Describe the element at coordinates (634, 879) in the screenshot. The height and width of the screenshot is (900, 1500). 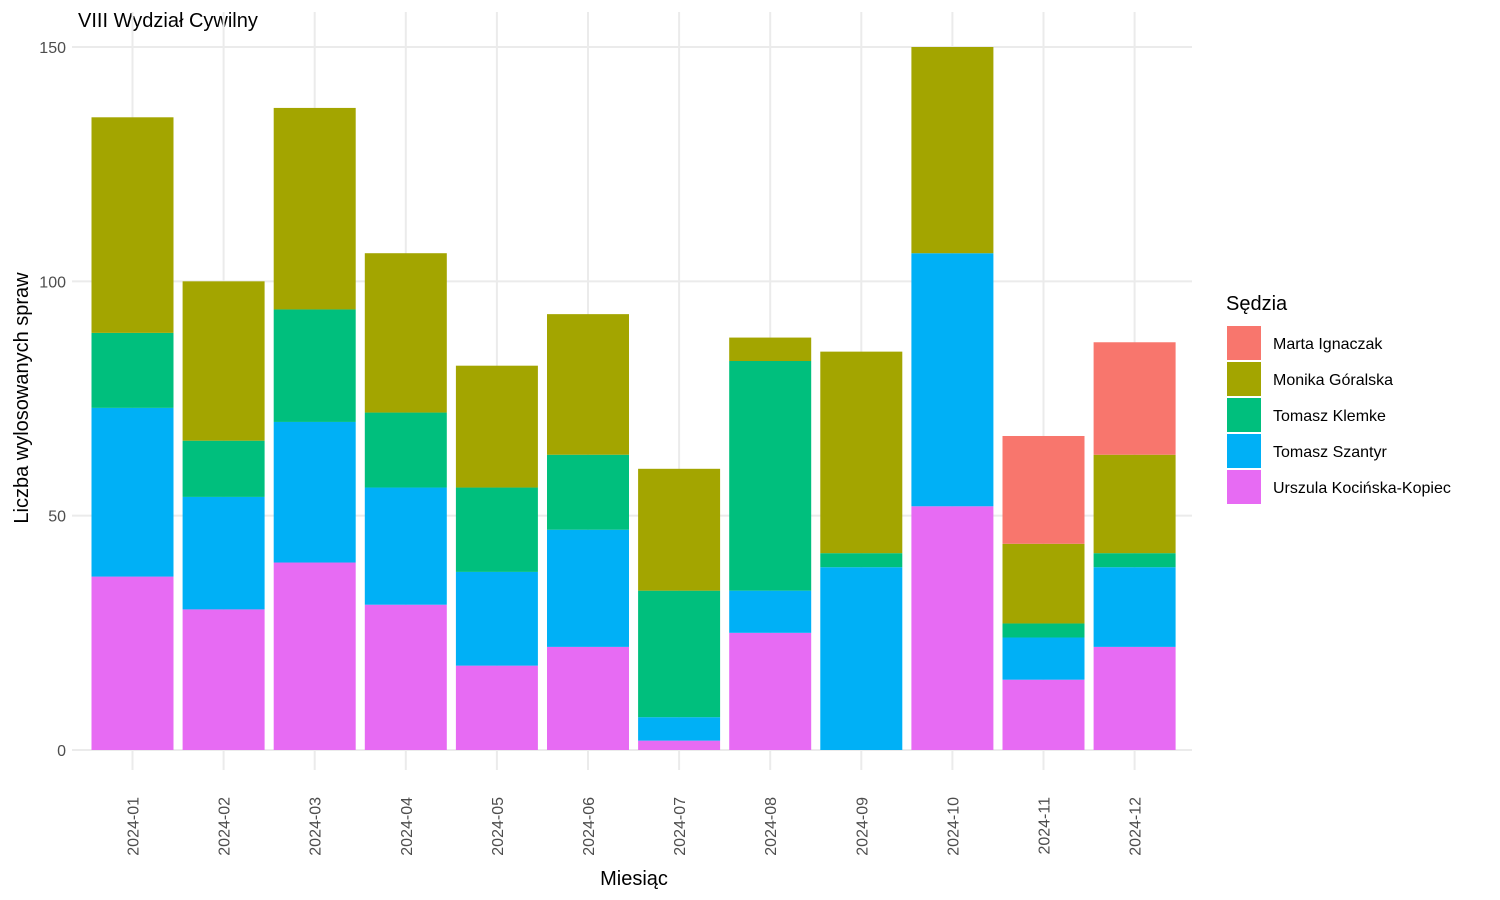
I see `x-axis-title: Miesiąc` at that location.